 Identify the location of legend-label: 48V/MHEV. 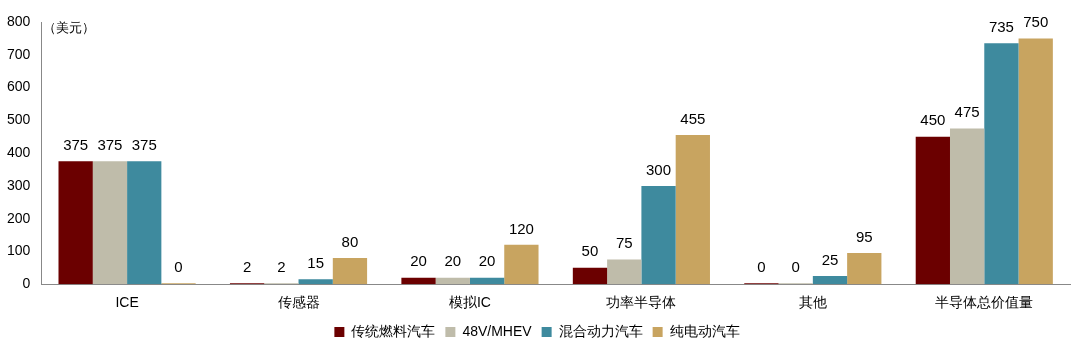
(497, 330).